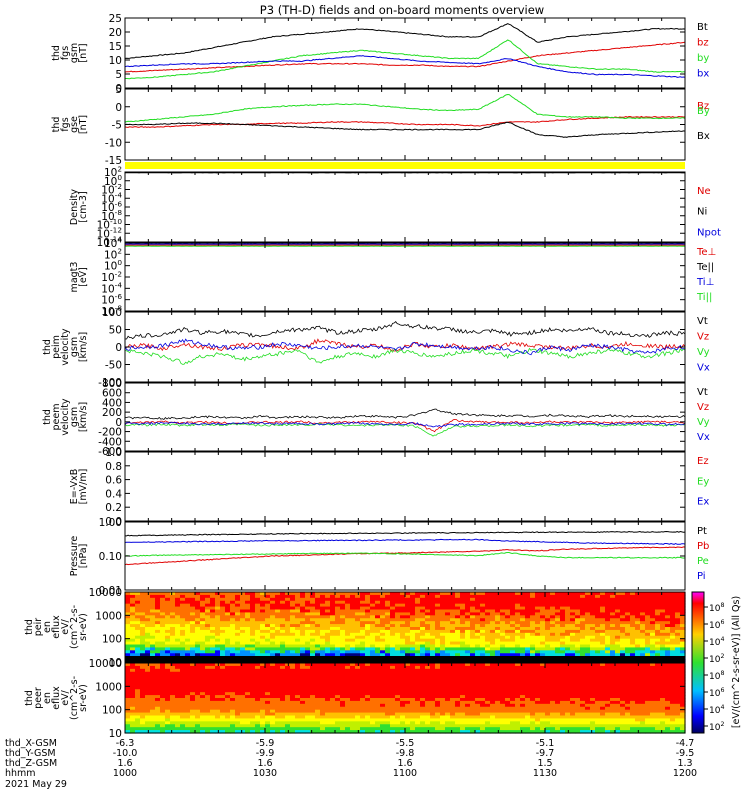 The width and height of the screenshot is (750, 804). Describe the element at coordinates (405, 534) in the screenshot. I see `series-line-Pt` at that location.